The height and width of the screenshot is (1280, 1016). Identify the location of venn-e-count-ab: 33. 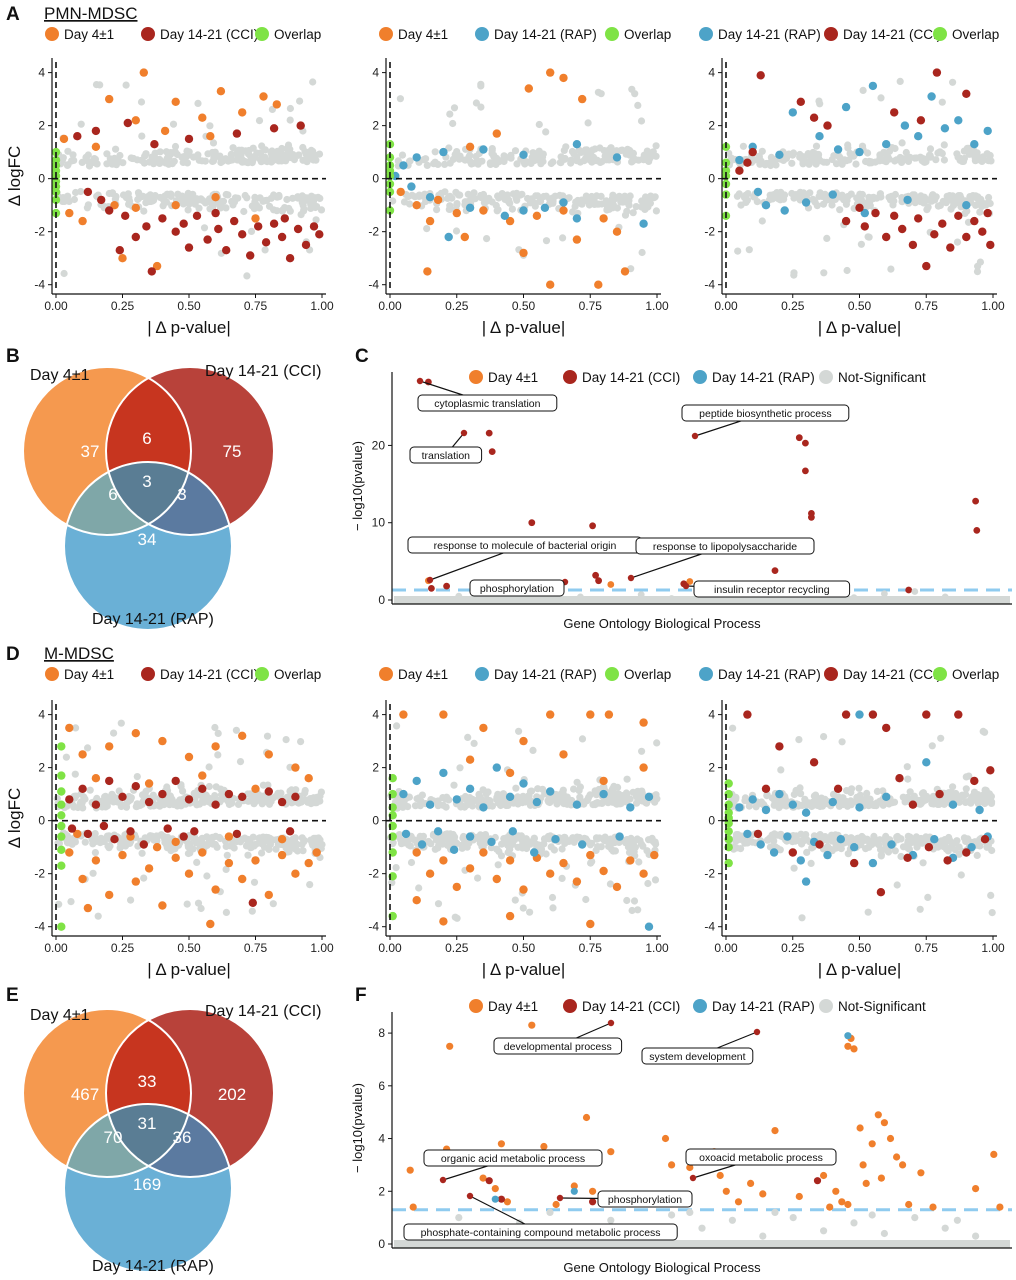
(147, 1081).